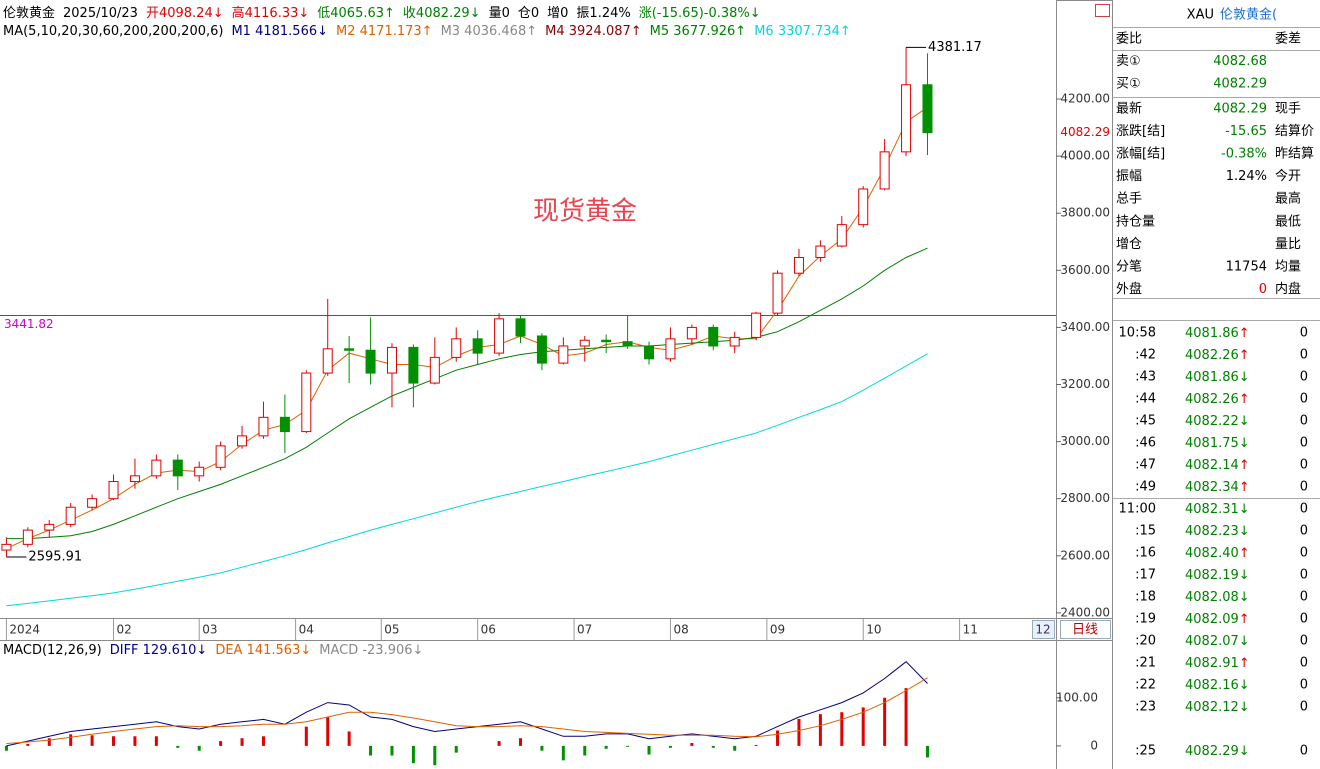  Describe the element at coordinates (1294, 154) in the screenshot. I see `quote-label2: 昨结算` at that location.